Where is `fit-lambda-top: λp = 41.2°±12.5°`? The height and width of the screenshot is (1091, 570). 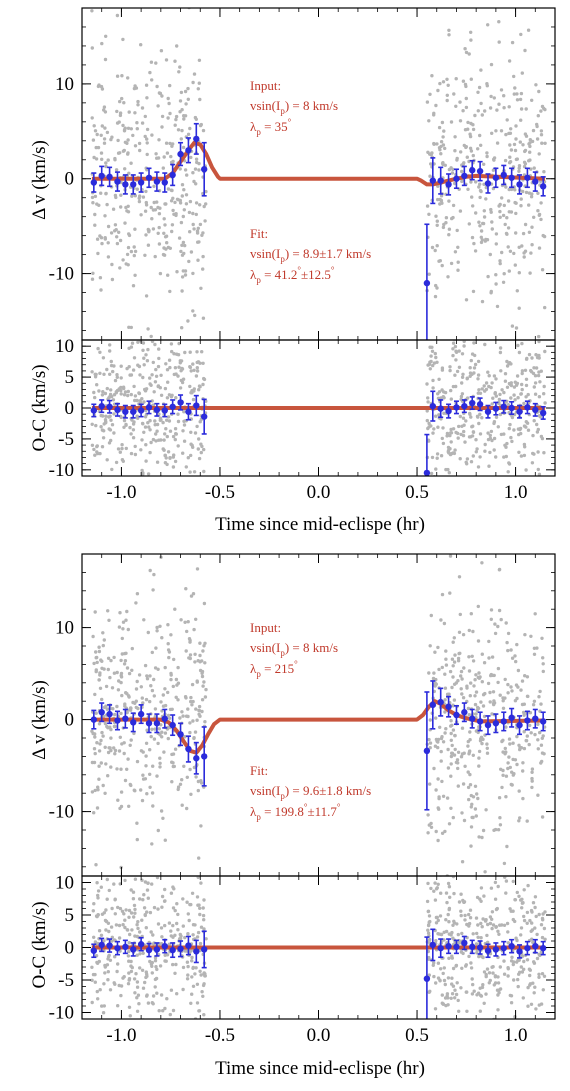
fit-lambda-top: λp = 41.2°±12.5° is located at coordinates (292, 275).